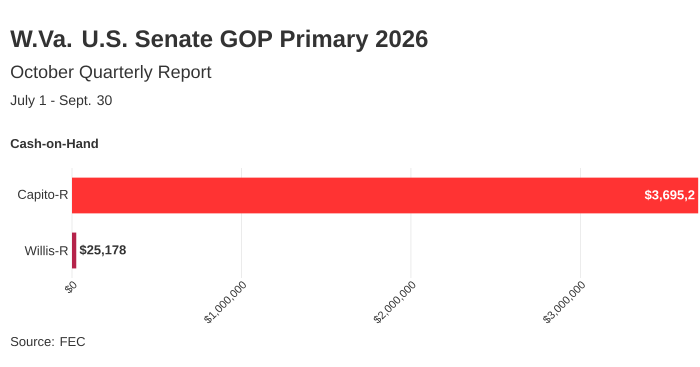 This screenshot has height=367, width=700. What do you see at coordinates (669, 196) in the screenshot?
I see `data-label: $3,695,2` at bounding box center [669, 196].